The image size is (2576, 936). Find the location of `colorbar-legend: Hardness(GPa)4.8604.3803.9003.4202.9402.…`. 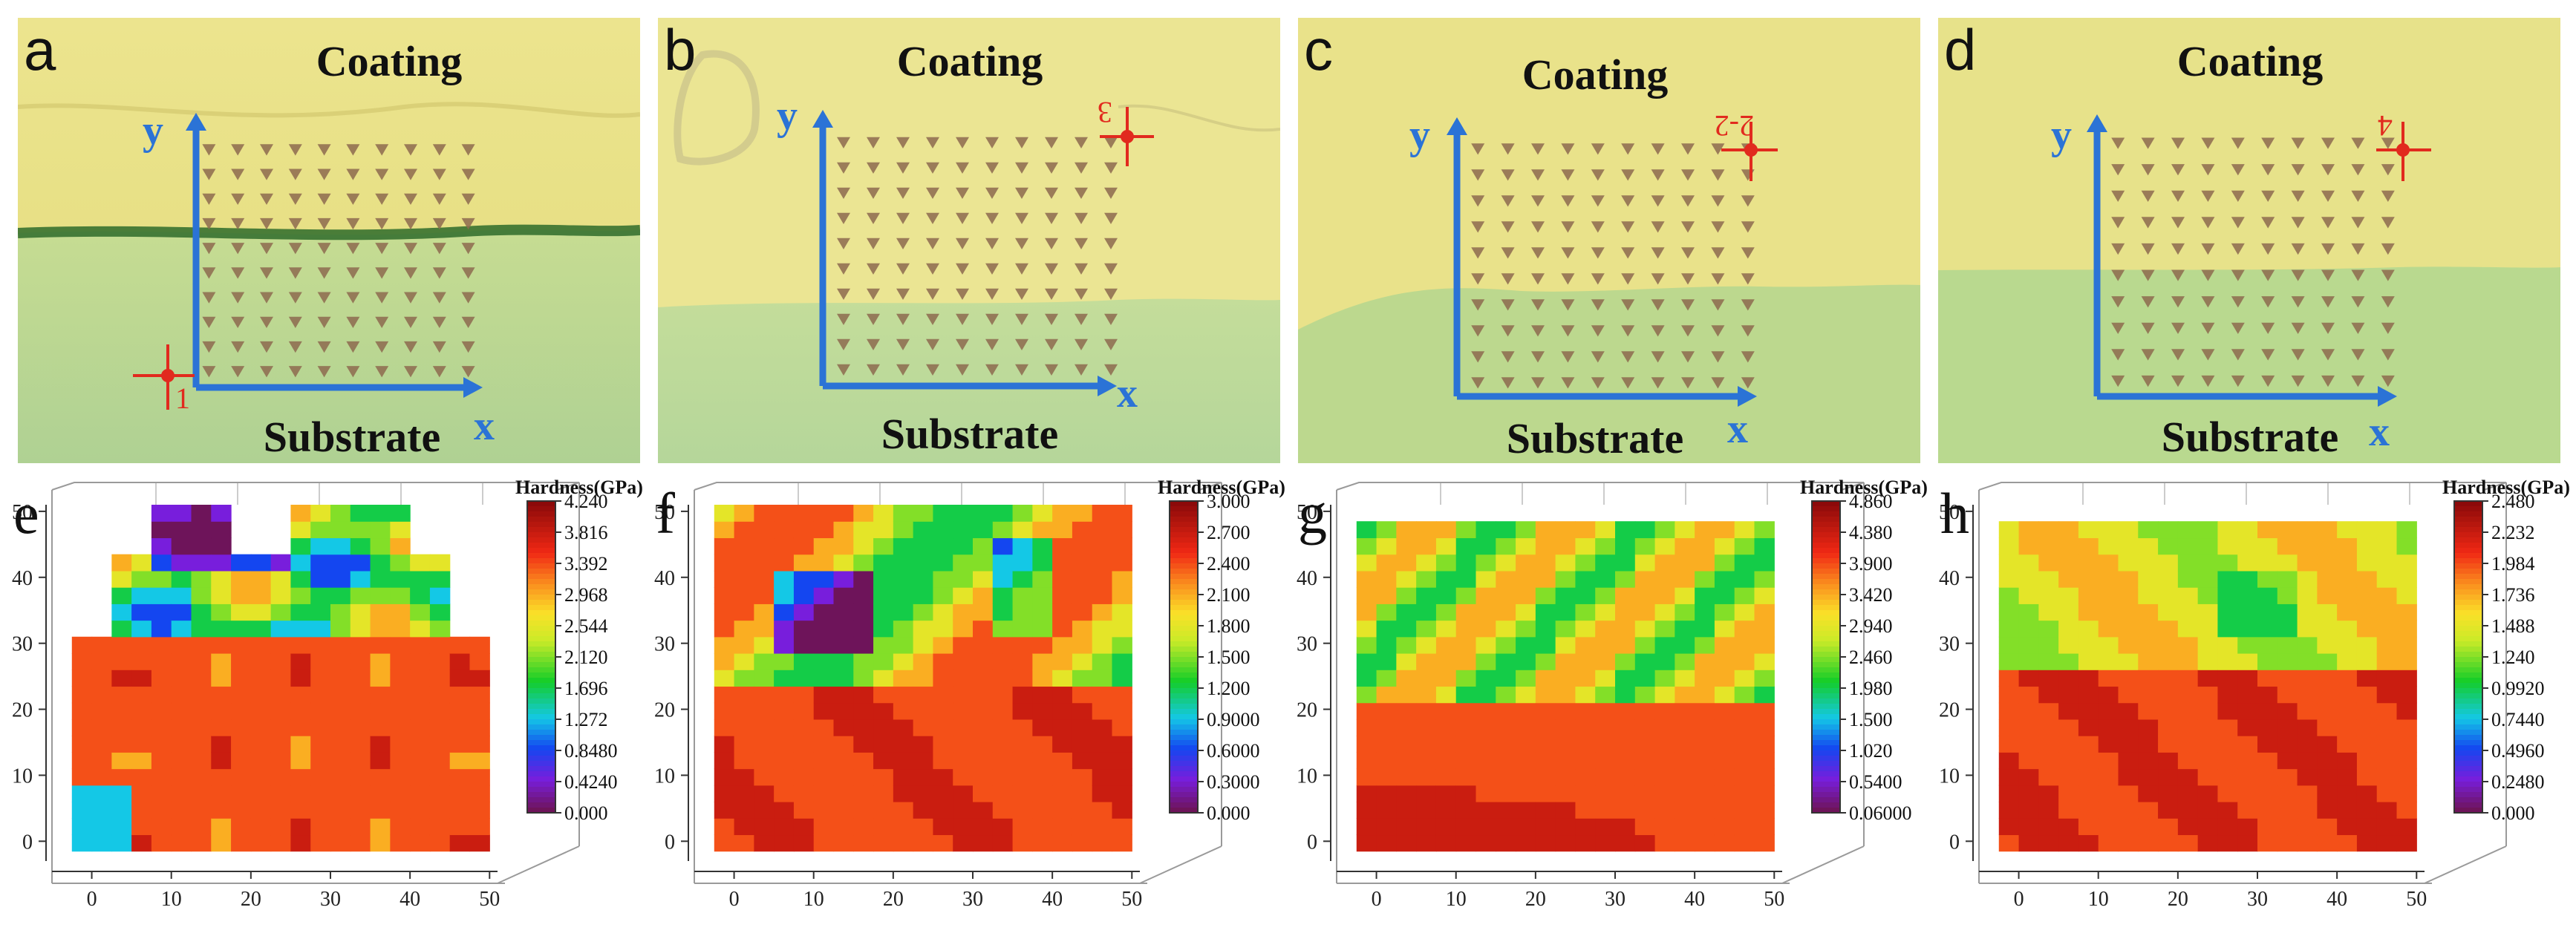

colorbar-legend: Hardness(GPa)4.8604.3803.9003.4202.9402.… is located at coordinates (1863, 651).